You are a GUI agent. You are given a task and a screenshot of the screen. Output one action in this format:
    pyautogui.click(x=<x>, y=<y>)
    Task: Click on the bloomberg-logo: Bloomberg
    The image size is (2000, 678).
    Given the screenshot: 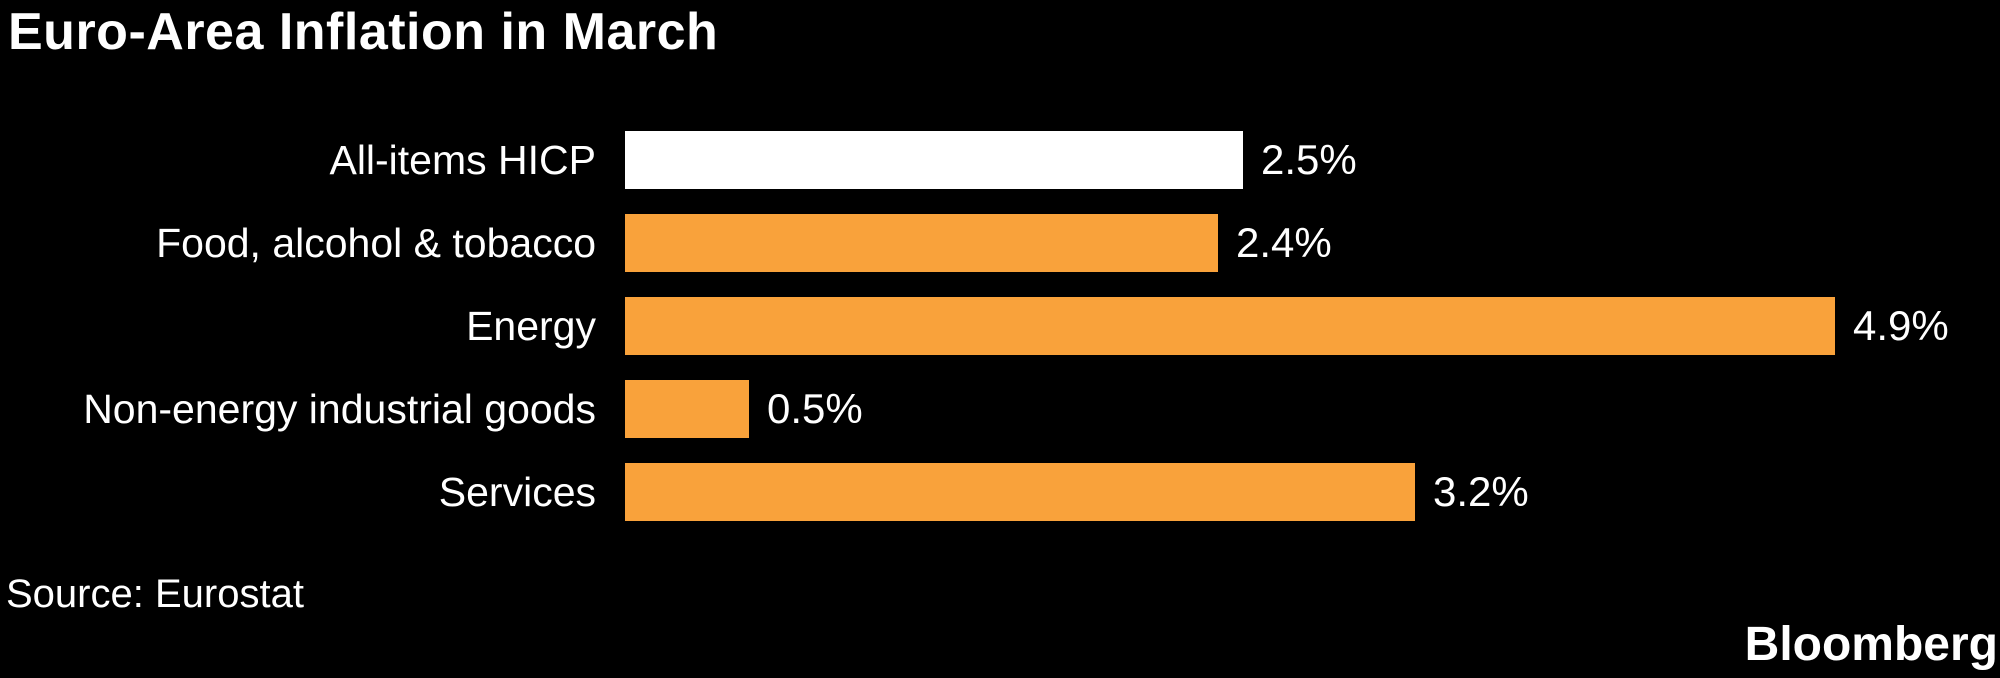 What is the action you would take?
    pyautogui.click(x=1871, y=644)
    